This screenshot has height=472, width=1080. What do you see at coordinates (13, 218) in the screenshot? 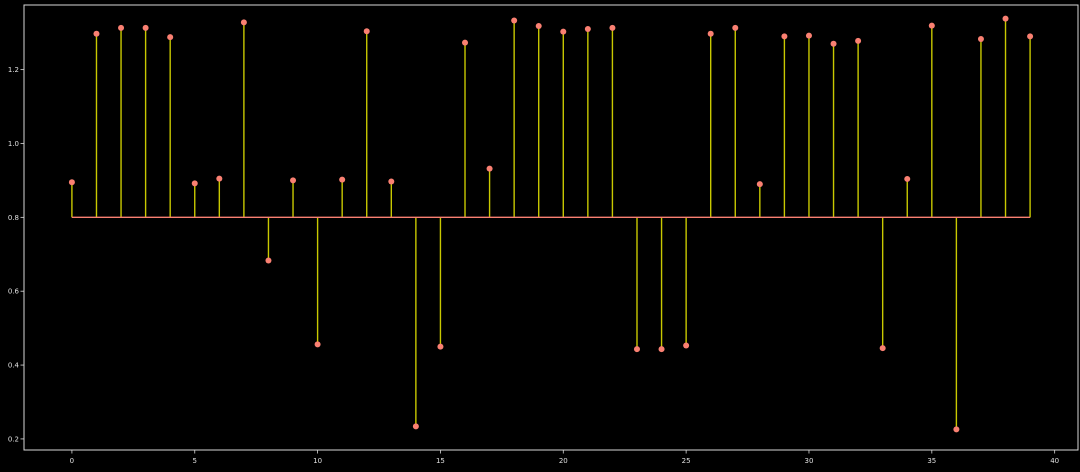
I see `y-tick-label: 0.8` at bounding box center [13, 218].